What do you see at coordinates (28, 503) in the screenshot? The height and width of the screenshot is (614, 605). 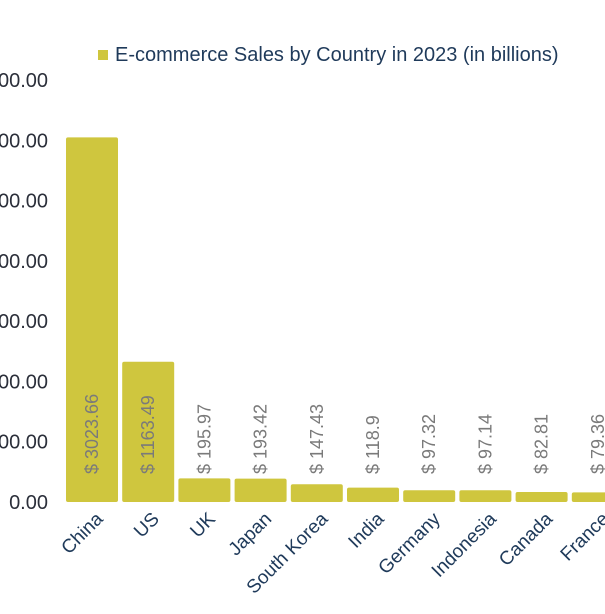 I see `y-tick-label: 0.00` at bounding box center [28, 503].